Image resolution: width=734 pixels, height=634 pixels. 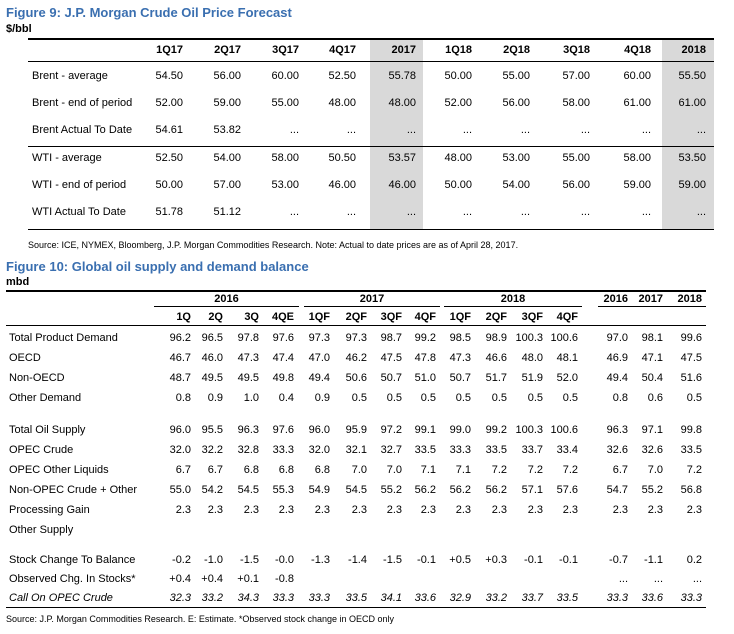 What do you see at coordinates (564, 430) in the screenshot?
I see `table-cell: 100.6` at bounding box center [564, 430].